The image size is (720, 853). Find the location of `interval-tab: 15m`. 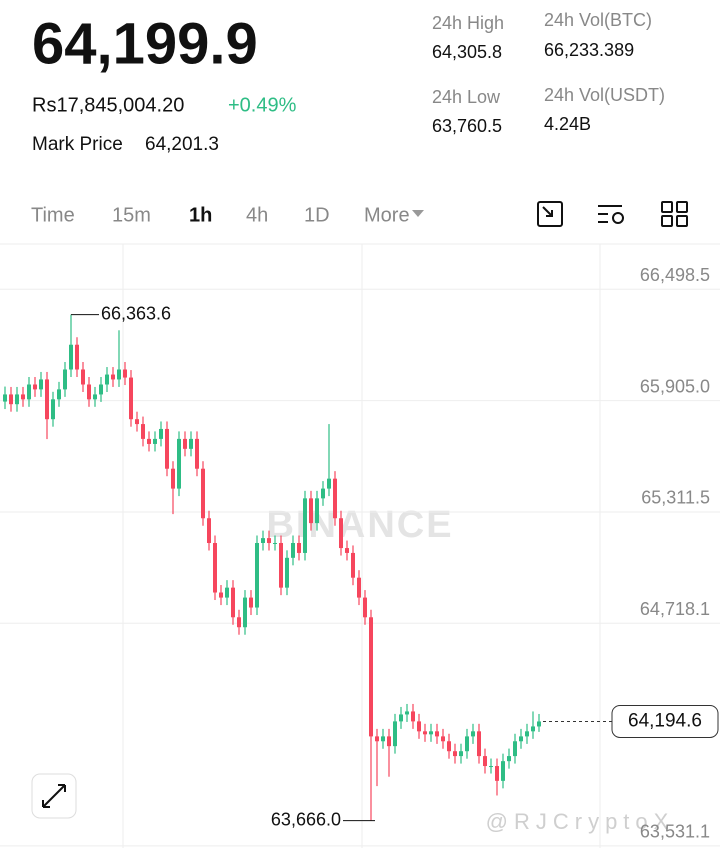

interval-tab: 15m is located at coordinates (131, 215).